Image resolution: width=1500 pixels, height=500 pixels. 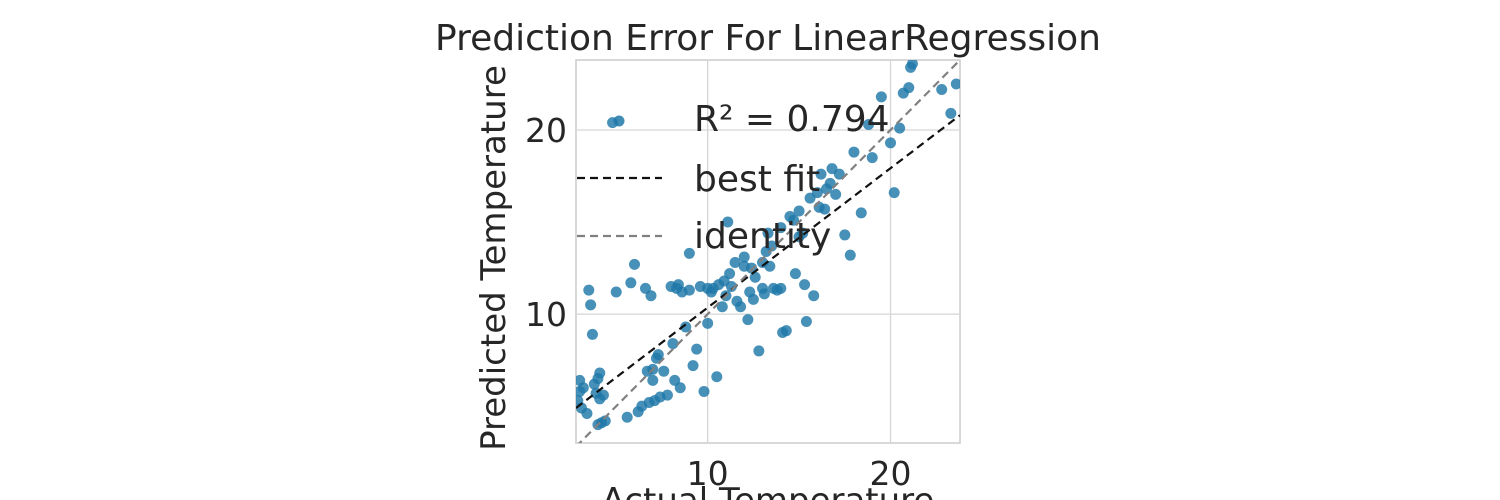 What do you see at coordinates (757, 179) in the screenshot?
I see `legend-best-fit-label: best fit` at bounding box center [757, 179].